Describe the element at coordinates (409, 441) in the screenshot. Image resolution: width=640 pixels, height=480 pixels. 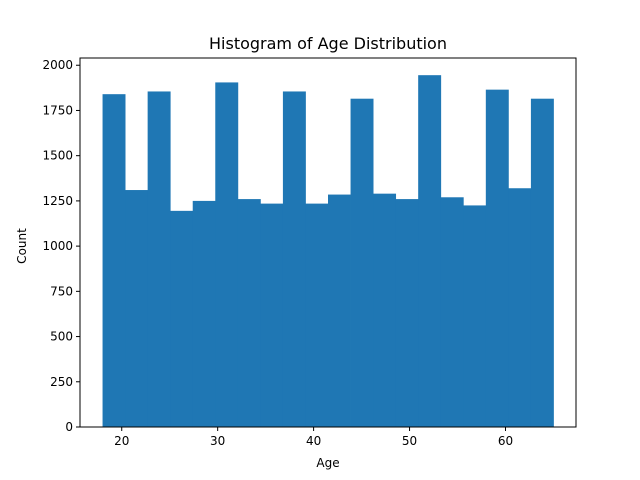
I see `x-tick-label: 50` at that location.